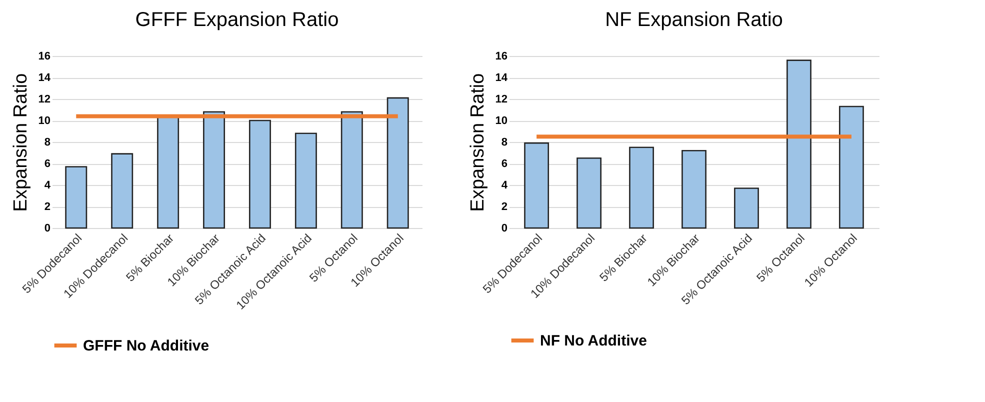  Describe the element at coordinates (237, 20) in the screenshot. I see `chart-title: GFFF Expansion Ratio` at that location.